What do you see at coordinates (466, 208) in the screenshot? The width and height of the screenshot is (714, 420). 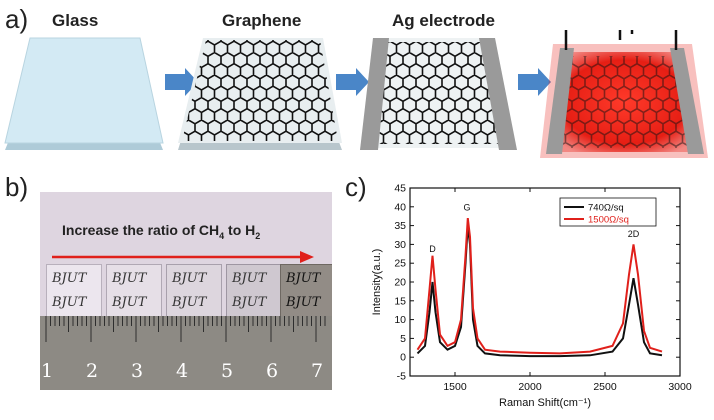 I see `peak-label: G` at bounding box center [466, 208].